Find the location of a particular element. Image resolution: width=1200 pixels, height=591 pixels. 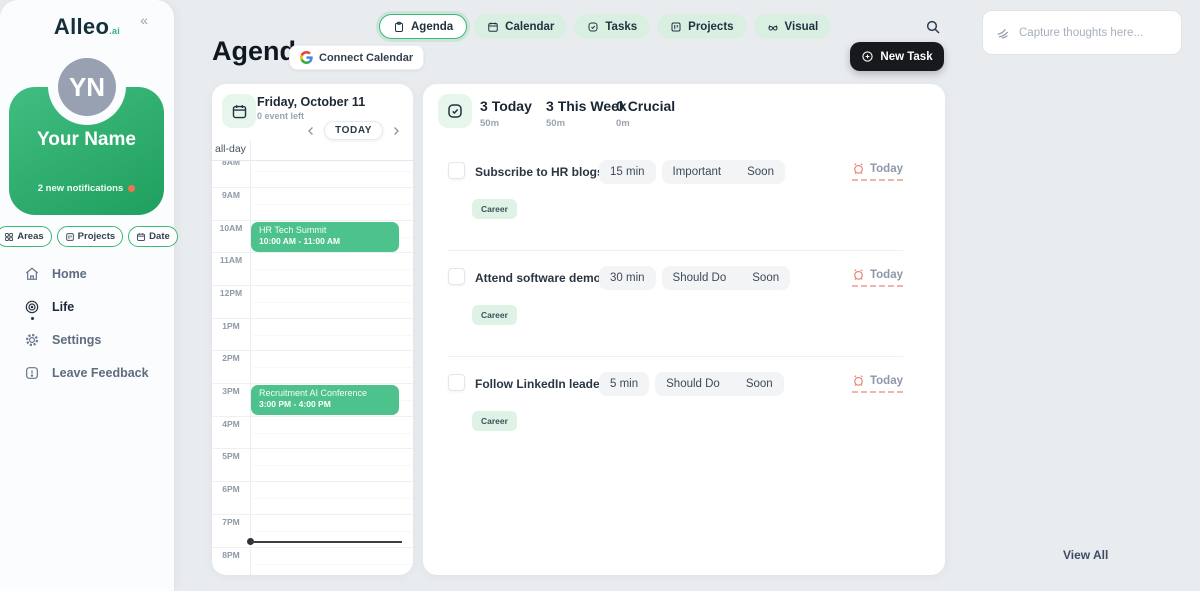

app-logo: Alleo.ai is located at coordinates (87, 27).